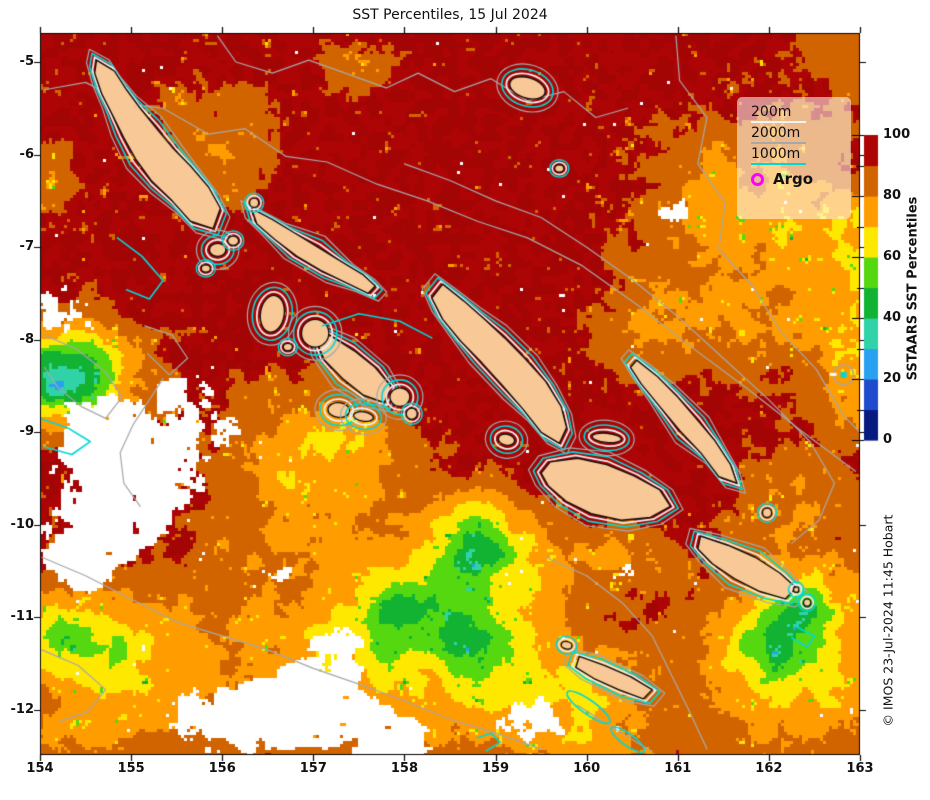  I want to click on x-axis-tick-label: 158, so click(404, 768).